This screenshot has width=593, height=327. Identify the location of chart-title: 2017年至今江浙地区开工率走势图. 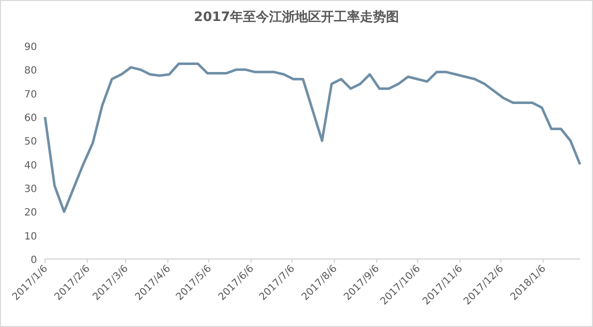
(297, 17).